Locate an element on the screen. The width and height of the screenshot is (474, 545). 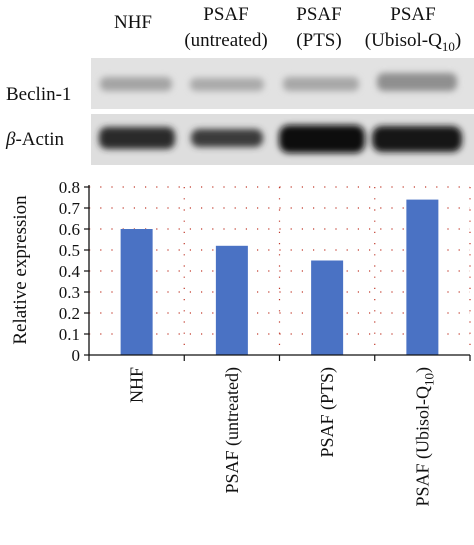
band-beclin-nhf is located at coordinates (136, 84).